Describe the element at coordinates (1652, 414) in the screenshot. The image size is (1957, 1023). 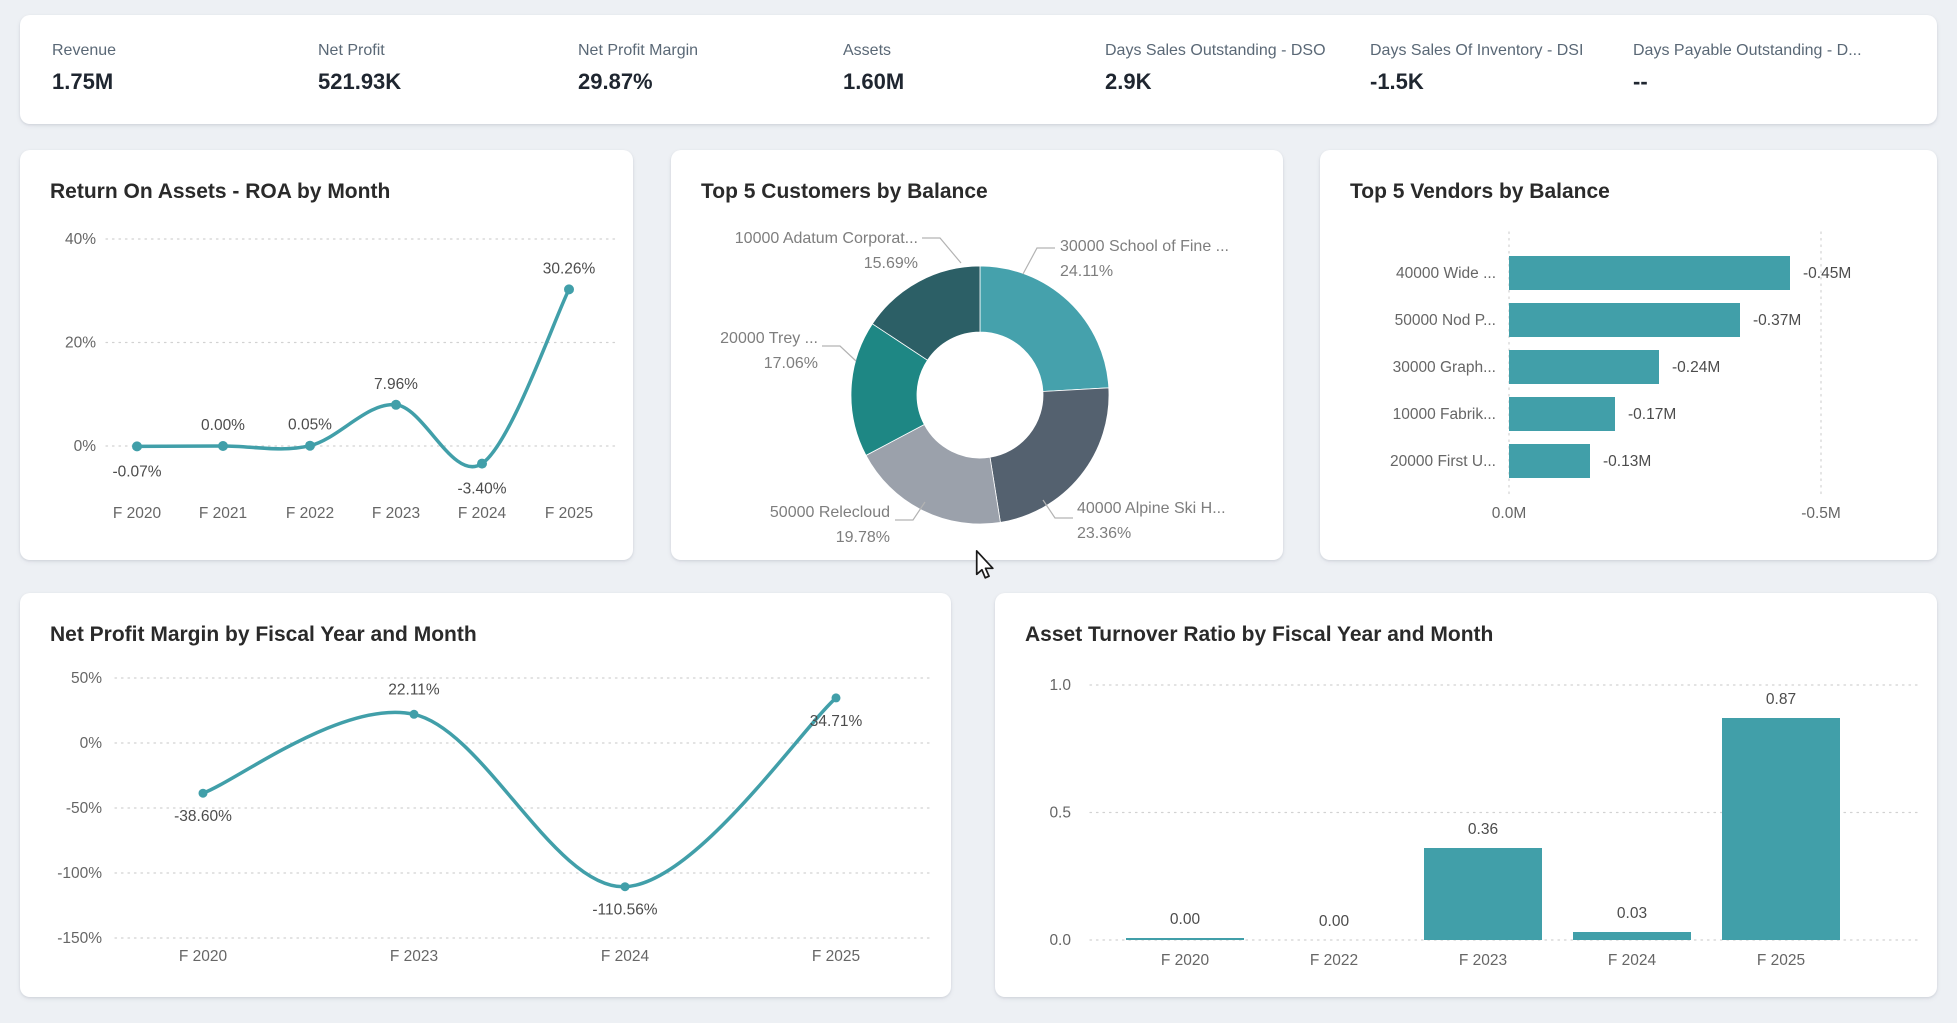
I see `svg-text: -0.17M` at that location.